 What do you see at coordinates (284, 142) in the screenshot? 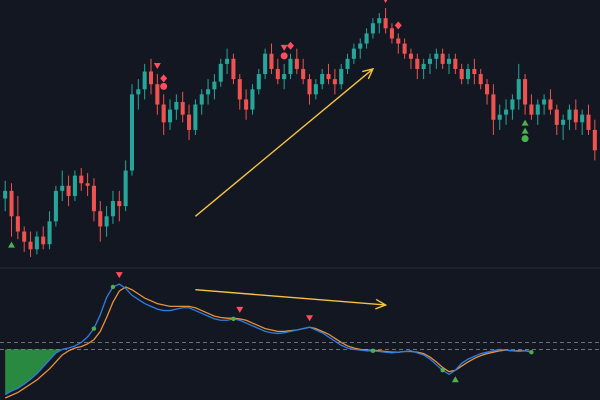
I see `price-trend-arrow-shaft` at bounding box center [284, 142].